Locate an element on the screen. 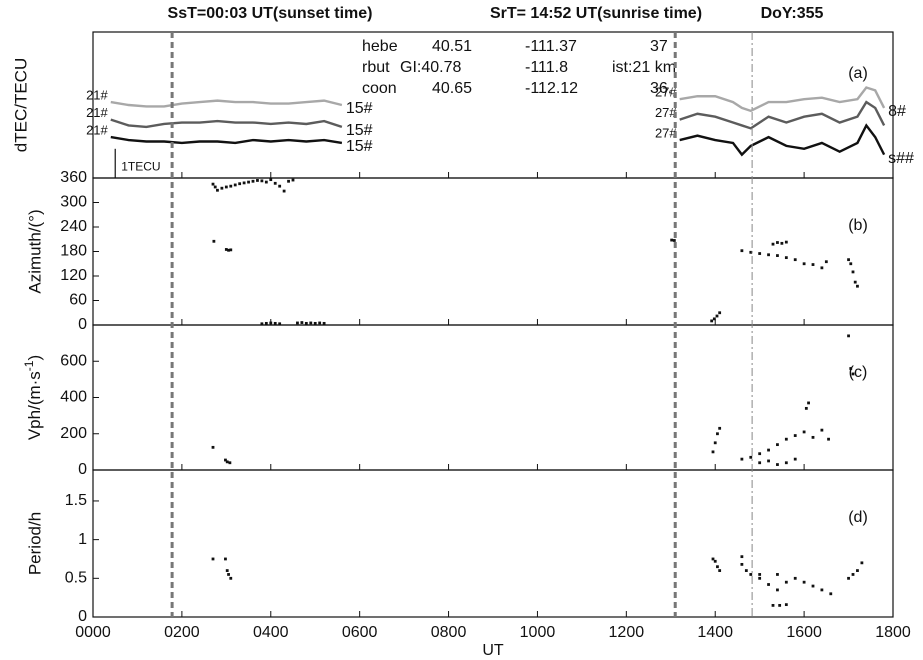 The height and width of the screenshot is (660, 923). scale-bar-label: 1TECU is located at coordinates (140, 167).